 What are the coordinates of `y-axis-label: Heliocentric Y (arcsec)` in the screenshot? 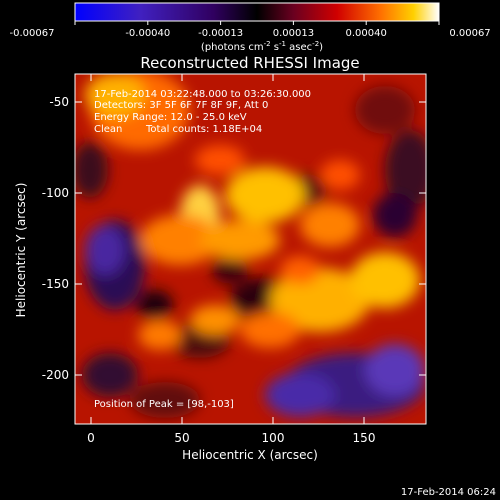 It's located at (21, 250).